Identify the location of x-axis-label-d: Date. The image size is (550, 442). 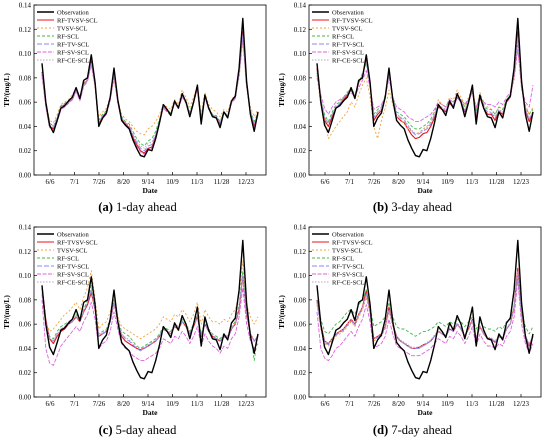
(426, 412).